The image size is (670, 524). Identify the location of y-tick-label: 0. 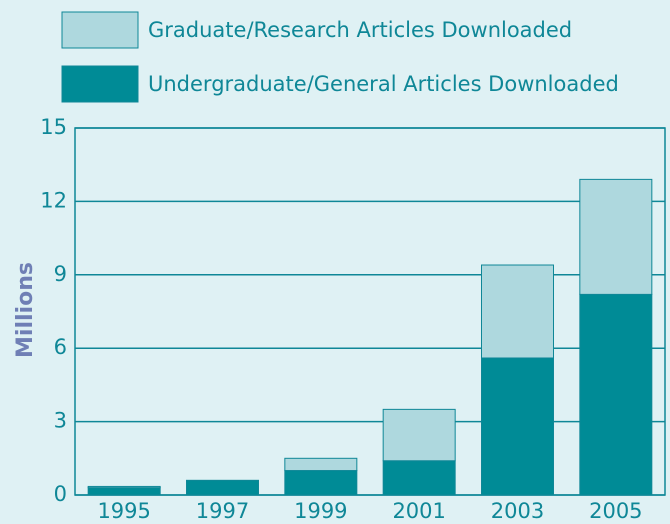
(60, 494).